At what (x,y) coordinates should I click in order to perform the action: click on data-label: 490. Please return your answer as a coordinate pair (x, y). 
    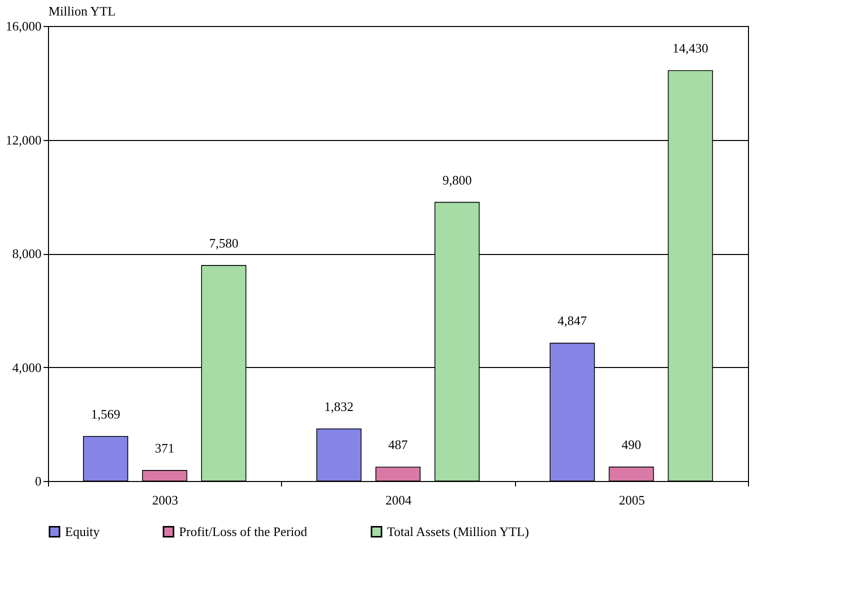
    Looking at the image, I should click on (632, 444).